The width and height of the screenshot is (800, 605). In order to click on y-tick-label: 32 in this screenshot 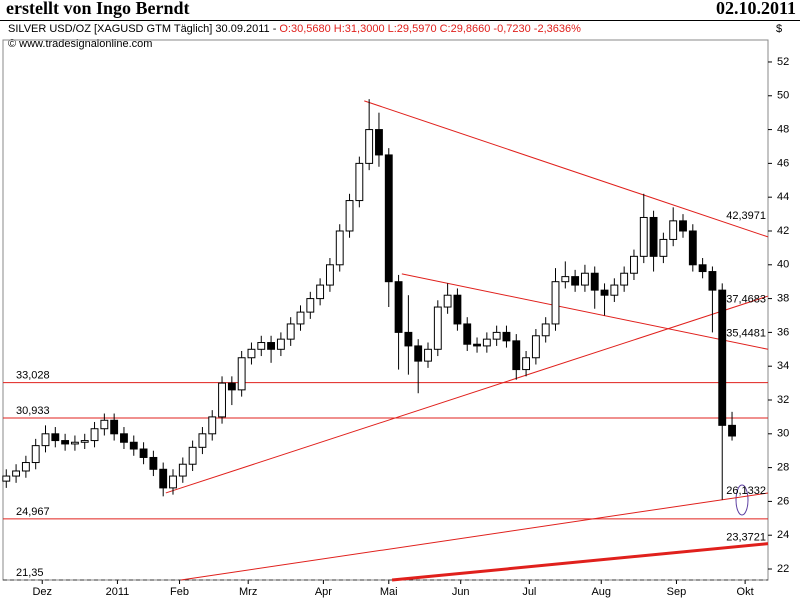, I will do `click(783, 400)`.